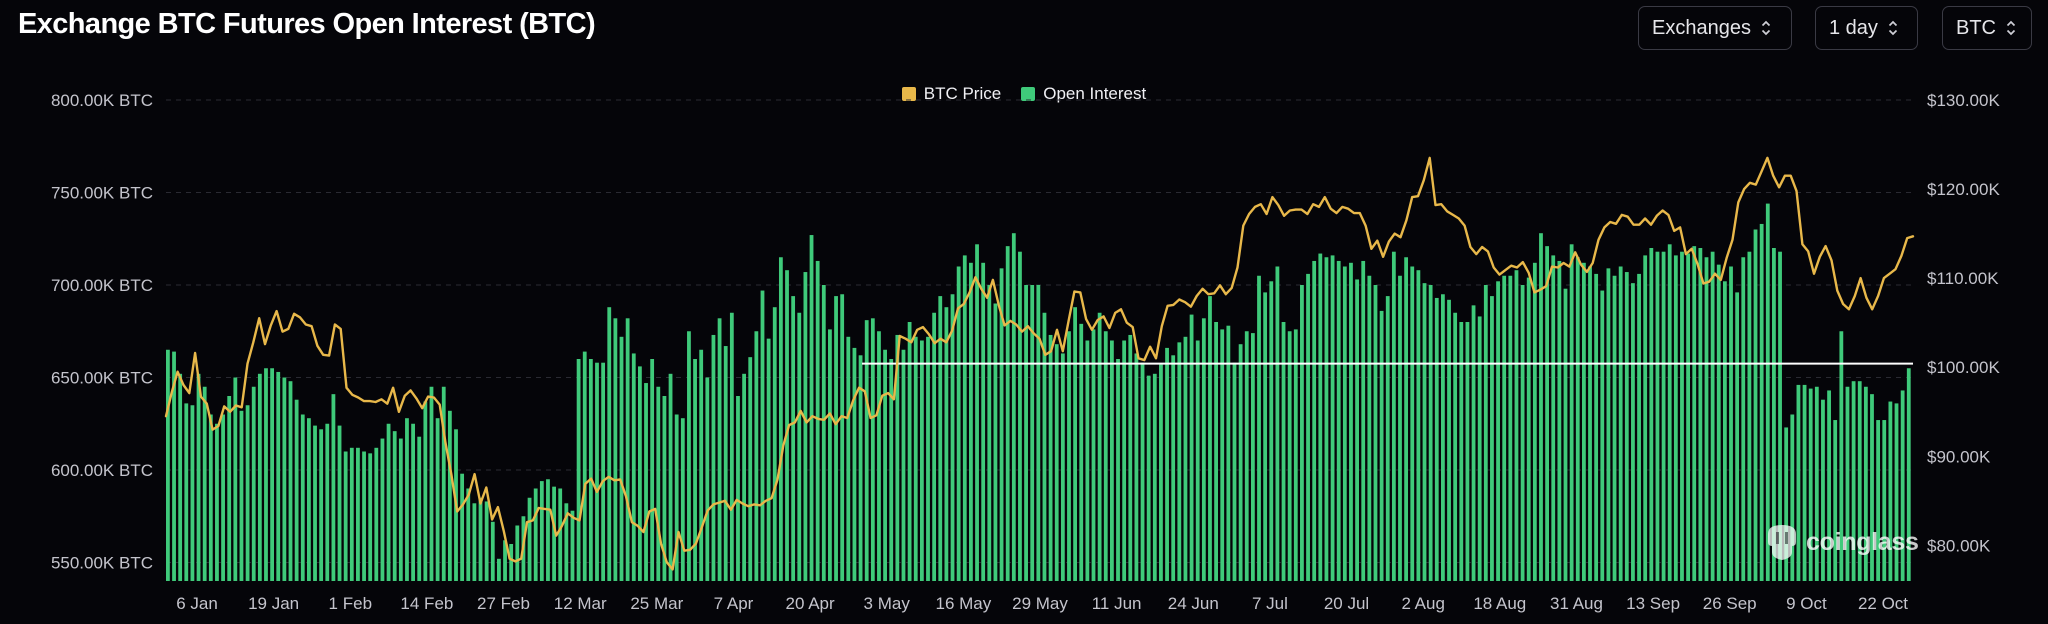 This screenshot has width=2048, height=624. I want to click on x-tick-label: 22 Oct, so click(1883, 603).